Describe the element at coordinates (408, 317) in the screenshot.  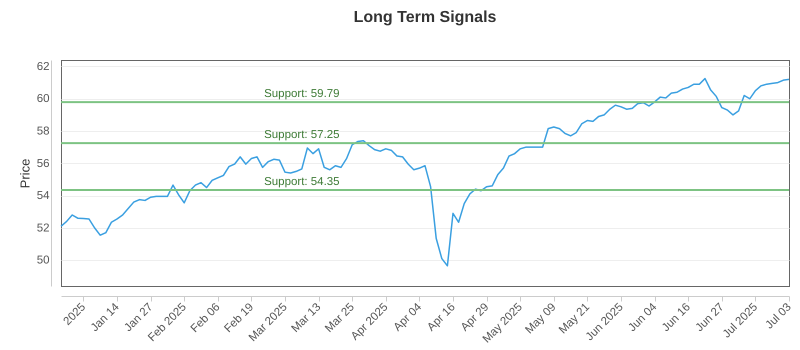
I see `x-tick-label: Apr 04` at that location.